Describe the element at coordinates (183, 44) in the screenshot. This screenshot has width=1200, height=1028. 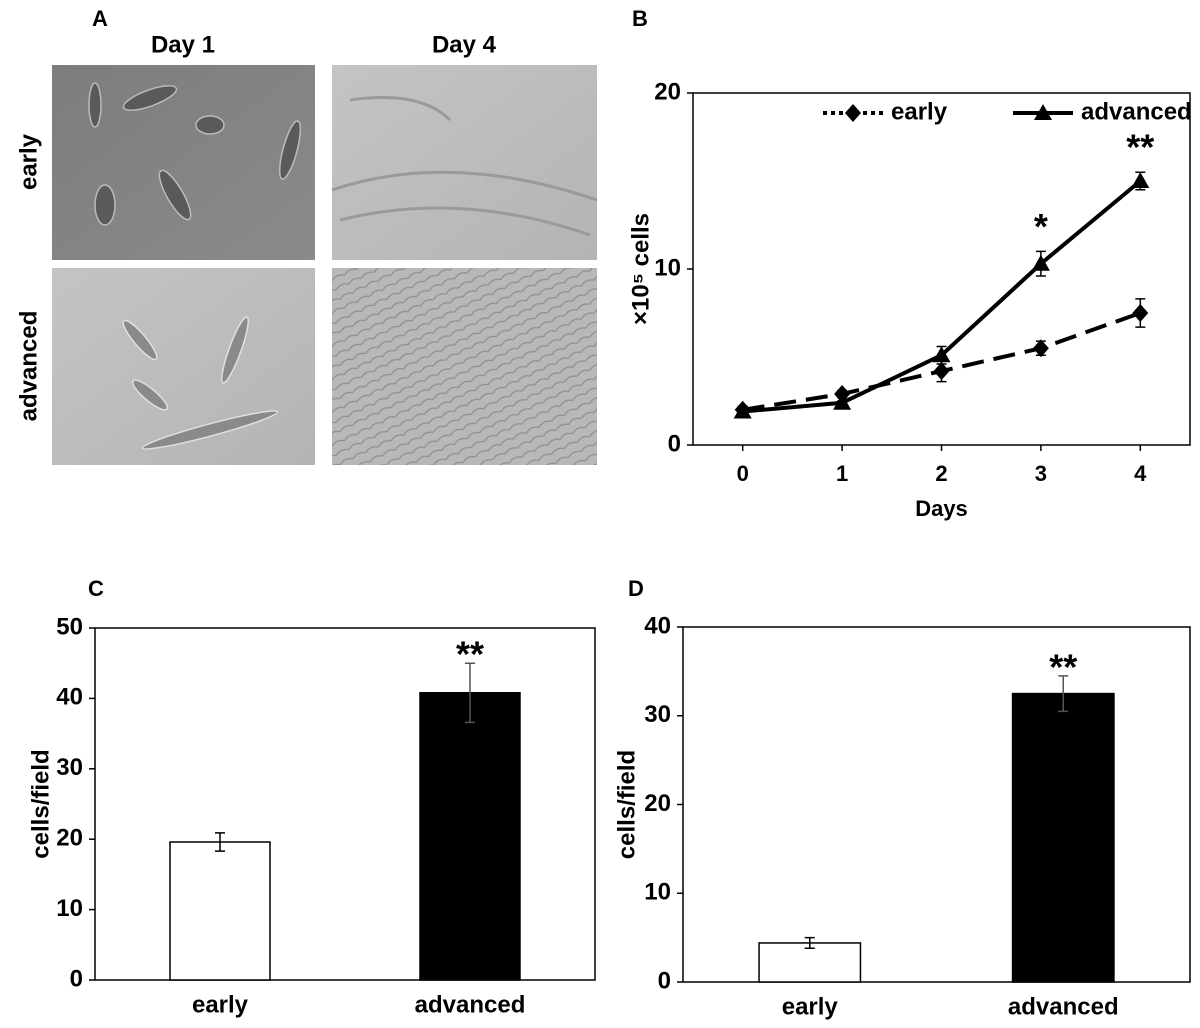
I see `column-label: Day 1` at that location.